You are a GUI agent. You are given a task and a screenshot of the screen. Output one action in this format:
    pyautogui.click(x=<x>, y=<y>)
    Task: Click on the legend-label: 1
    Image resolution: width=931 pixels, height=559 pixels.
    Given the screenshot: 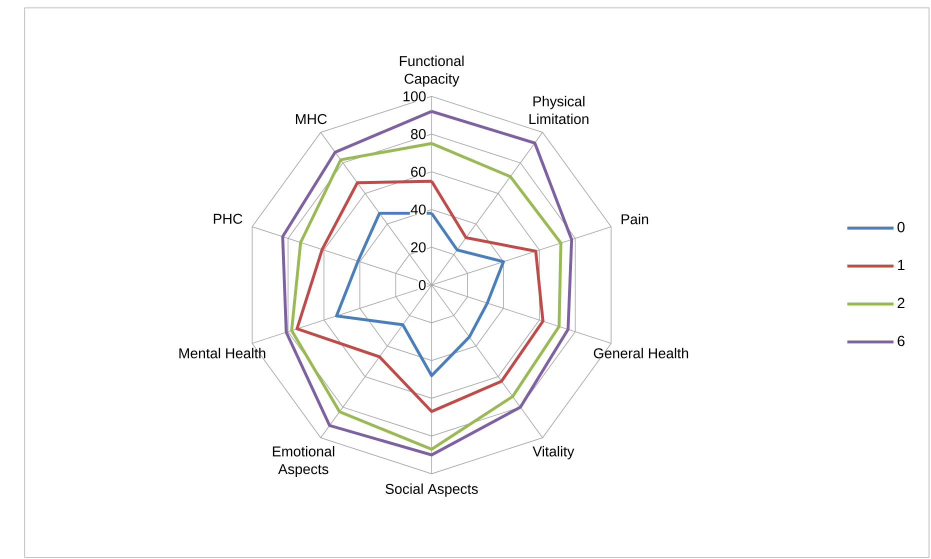 What is the action you would take?
    pyautogui.click(x=901, y=265)
    